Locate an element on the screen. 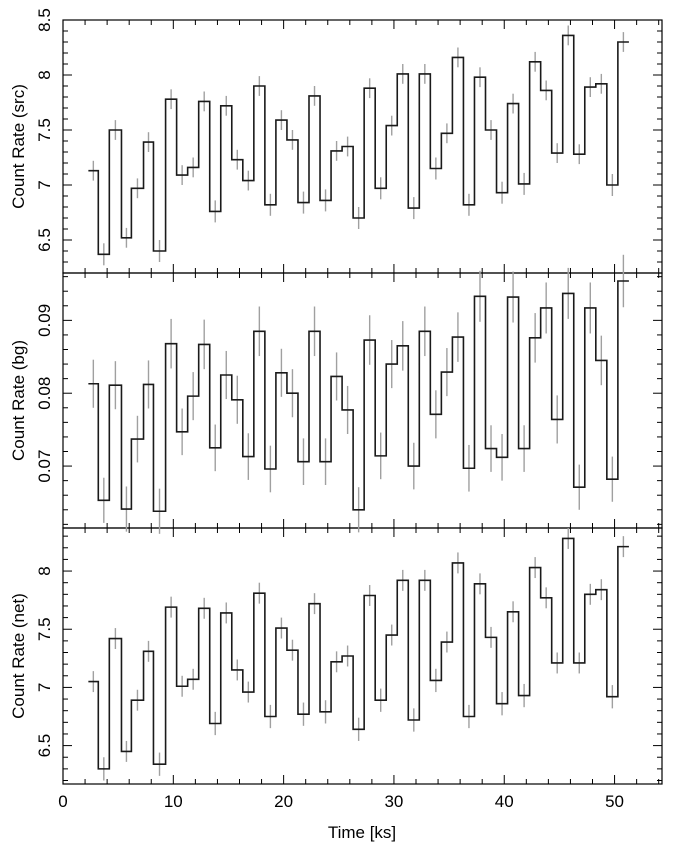 The width and height of the screenshot is (676, 855). x-tick-label: 10 is located at coordinates (173, 801).